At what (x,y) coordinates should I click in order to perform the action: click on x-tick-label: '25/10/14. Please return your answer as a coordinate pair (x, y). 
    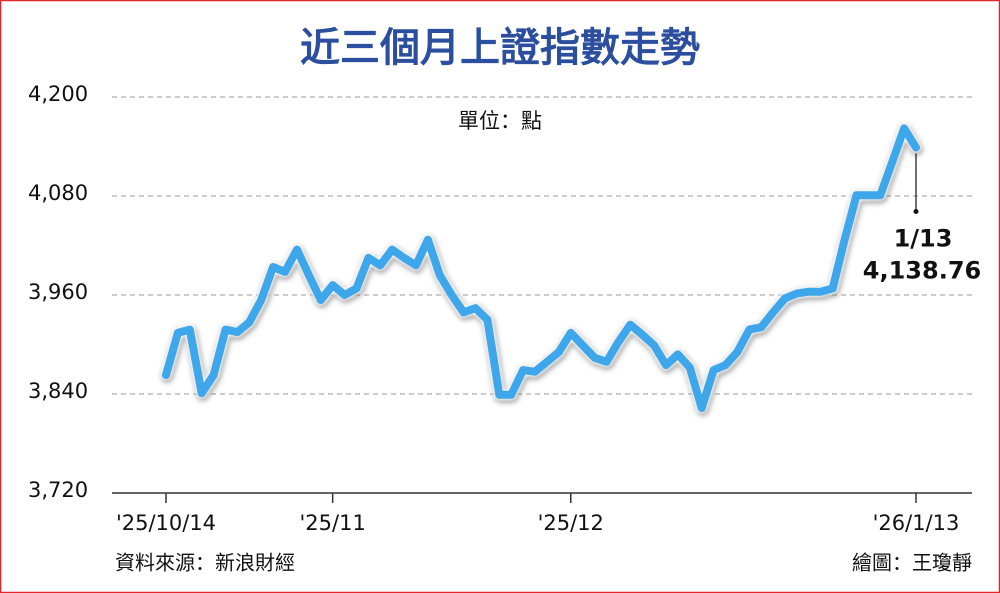
    Looking at the image, I should click on (166, 523).